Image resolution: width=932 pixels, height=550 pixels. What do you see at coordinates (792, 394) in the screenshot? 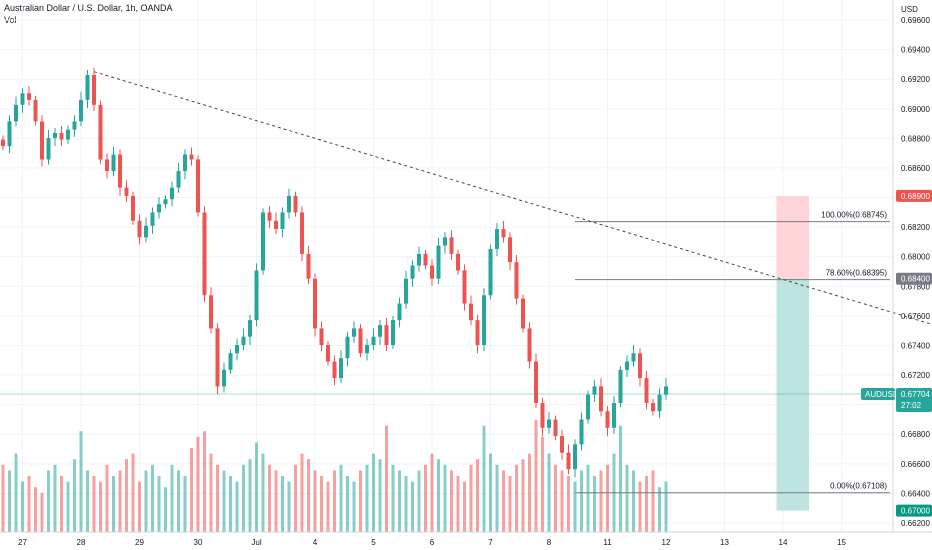
I see `take-profit-zone` at bounding box center [792, 394].